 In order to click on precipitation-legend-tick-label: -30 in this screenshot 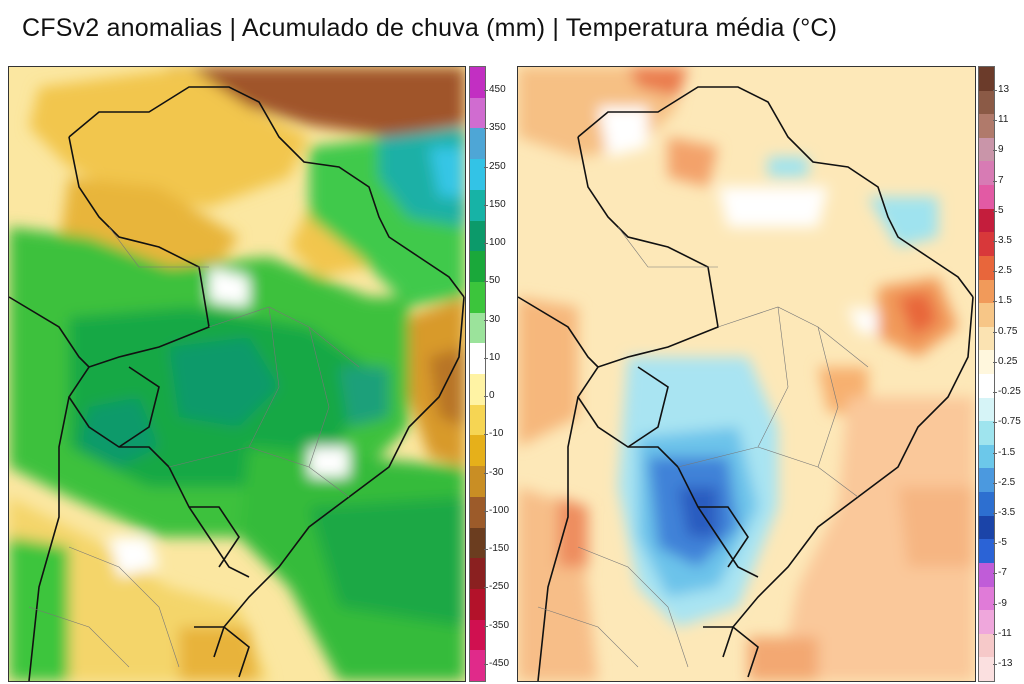, I will do `click(496, 472)`.